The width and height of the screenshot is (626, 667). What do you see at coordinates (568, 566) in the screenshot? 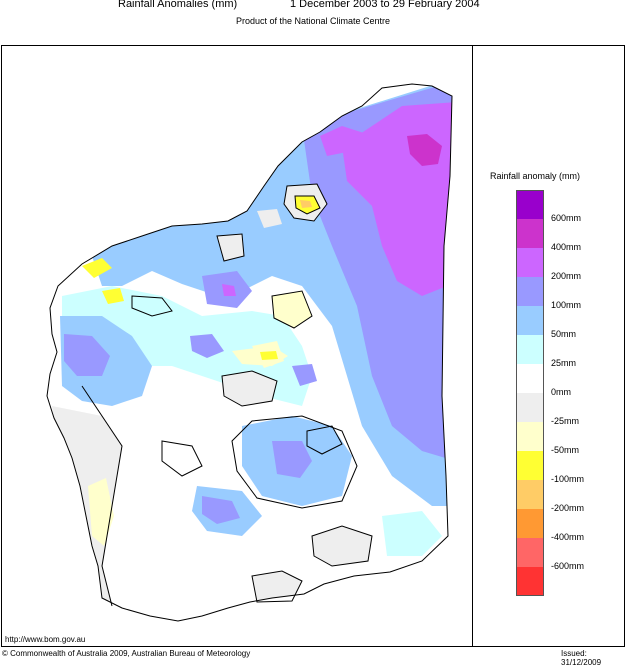
I see `legend-label: -600mm` at bounding box center [568, 566].